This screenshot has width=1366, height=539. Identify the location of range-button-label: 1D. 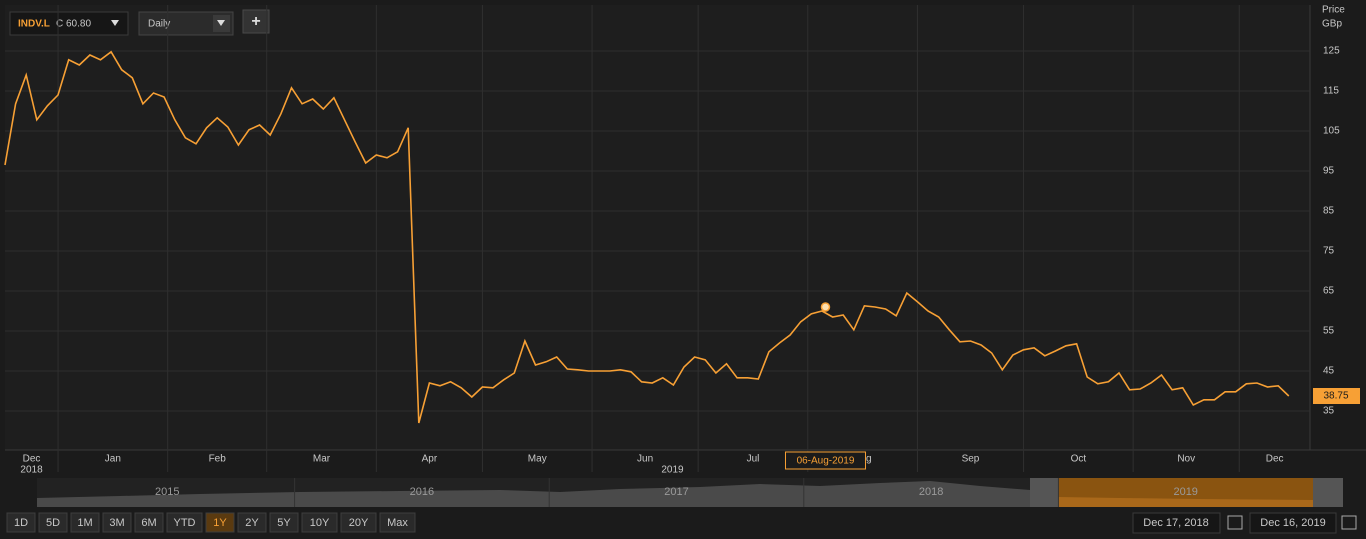
(21, 523).